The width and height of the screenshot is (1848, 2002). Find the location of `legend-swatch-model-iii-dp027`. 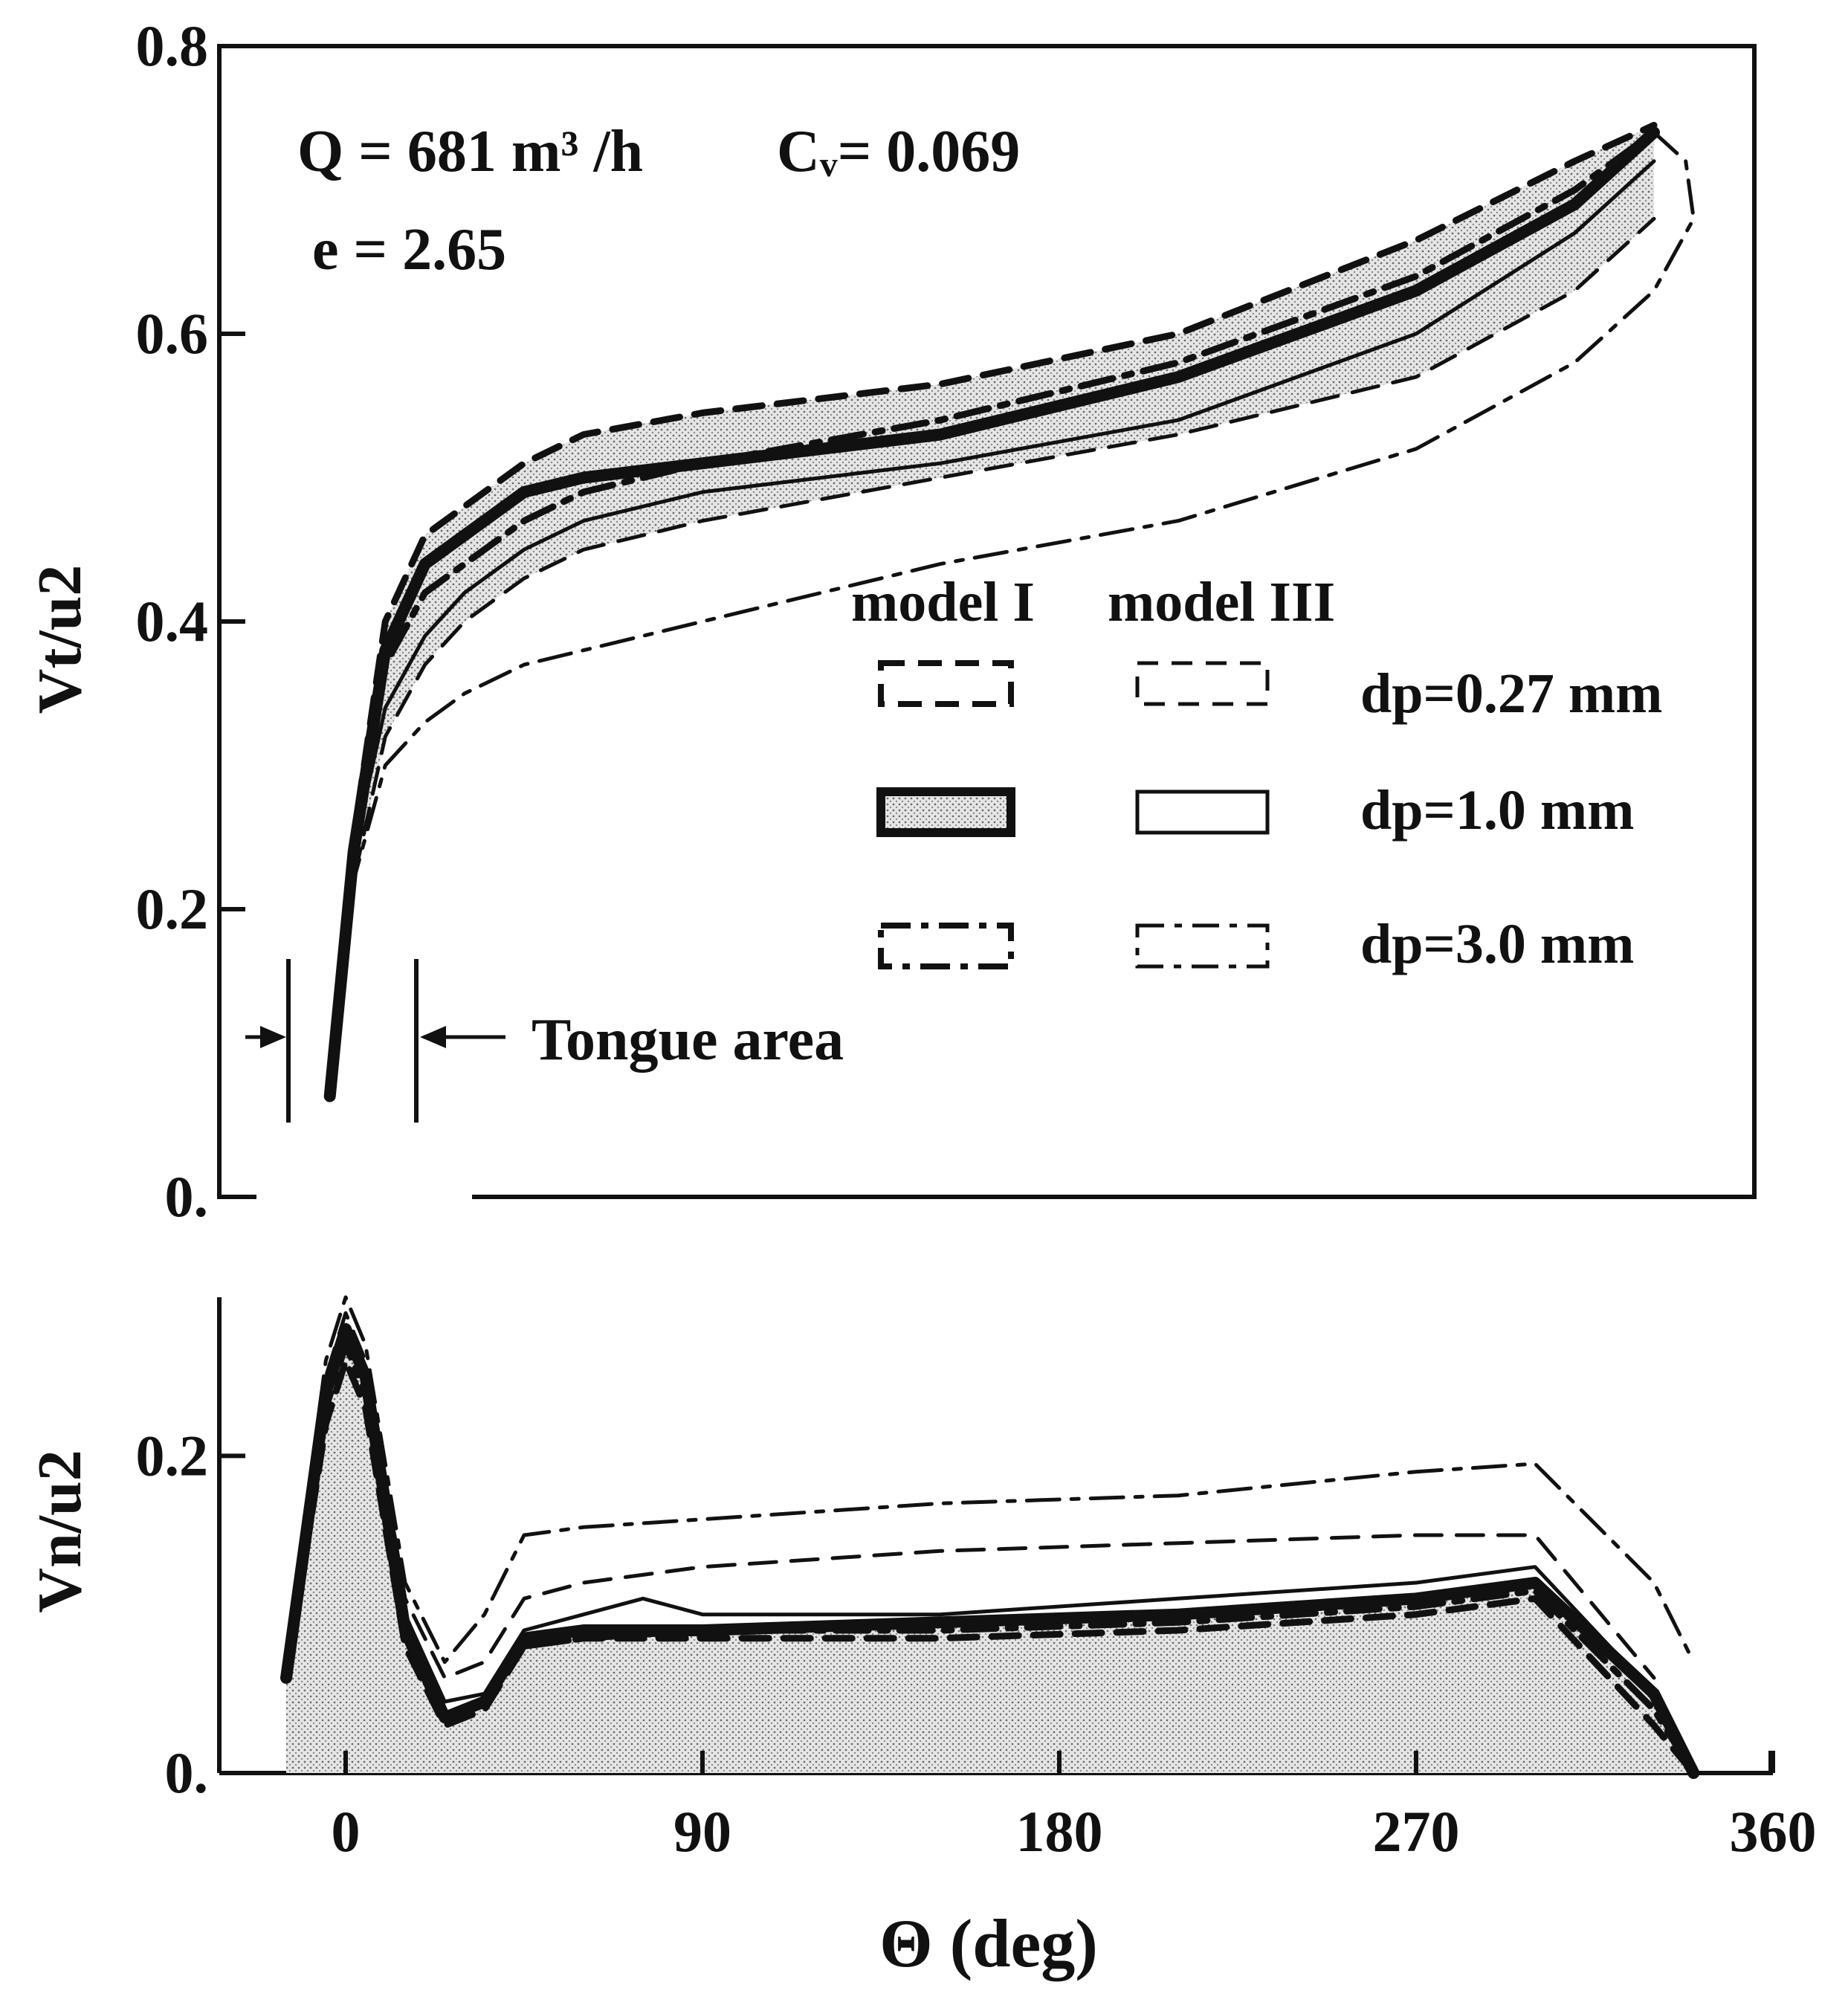

legend-swatch-model-iii-dp027 is located at coordinates (1203, 683).